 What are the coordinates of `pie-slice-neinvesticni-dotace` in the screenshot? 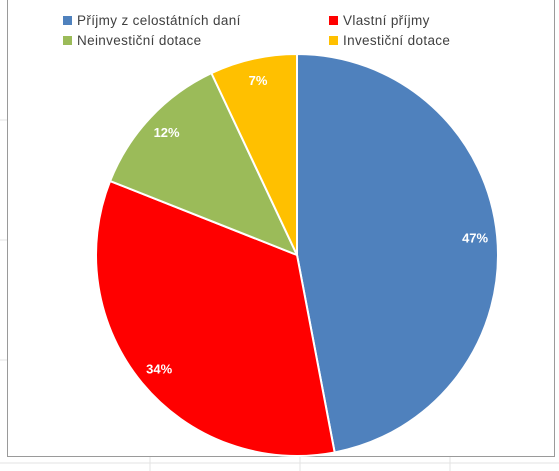 It's located at (203, 164).